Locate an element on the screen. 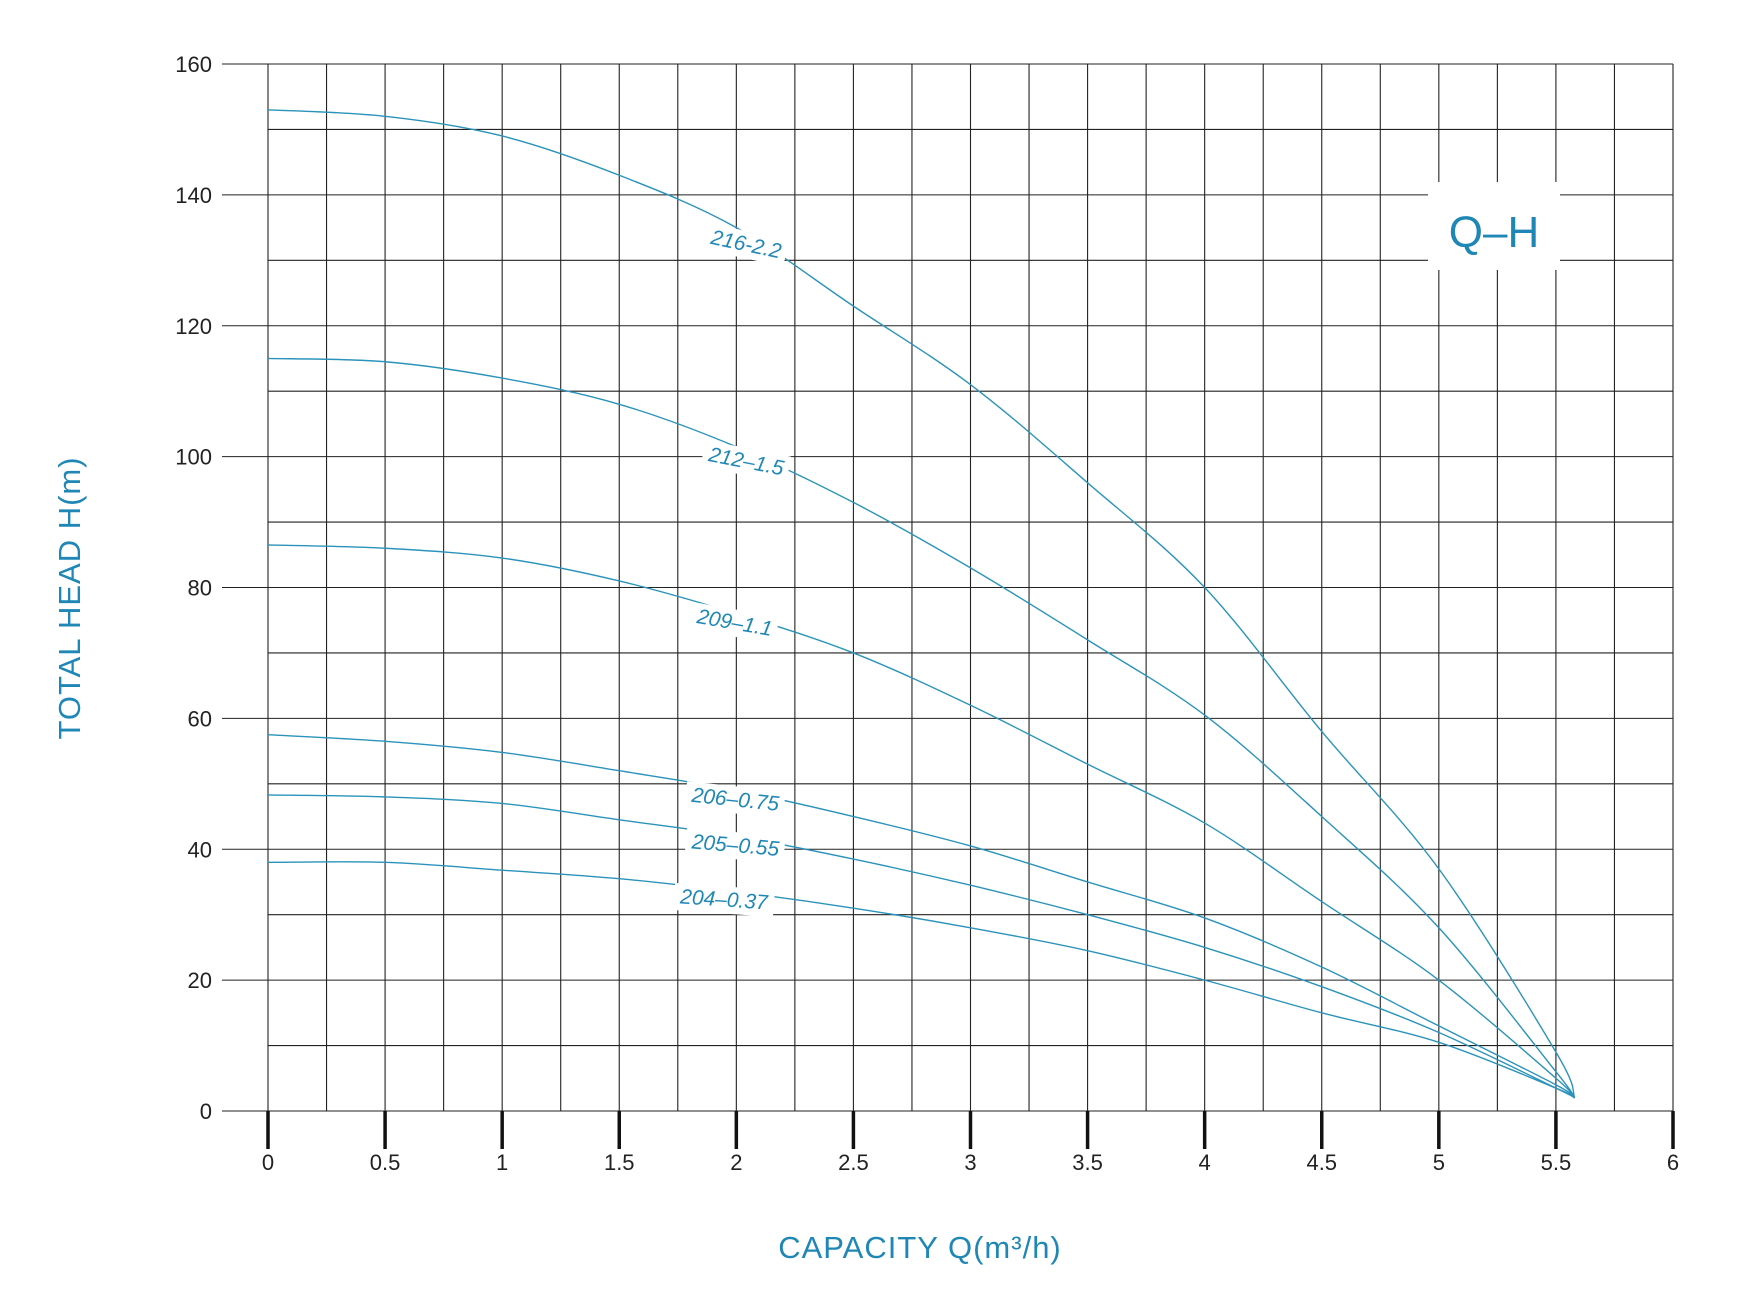 The width and height of the screenshot is (1747, 1303). x-tick-label: 3 is located at coordinates (970, 1162).